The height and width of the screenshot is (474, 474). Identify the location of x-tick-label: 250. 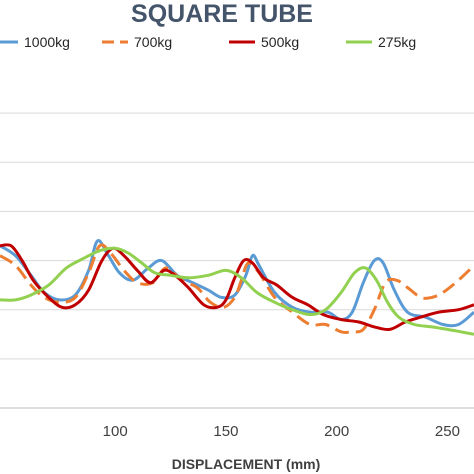
(447, 431).